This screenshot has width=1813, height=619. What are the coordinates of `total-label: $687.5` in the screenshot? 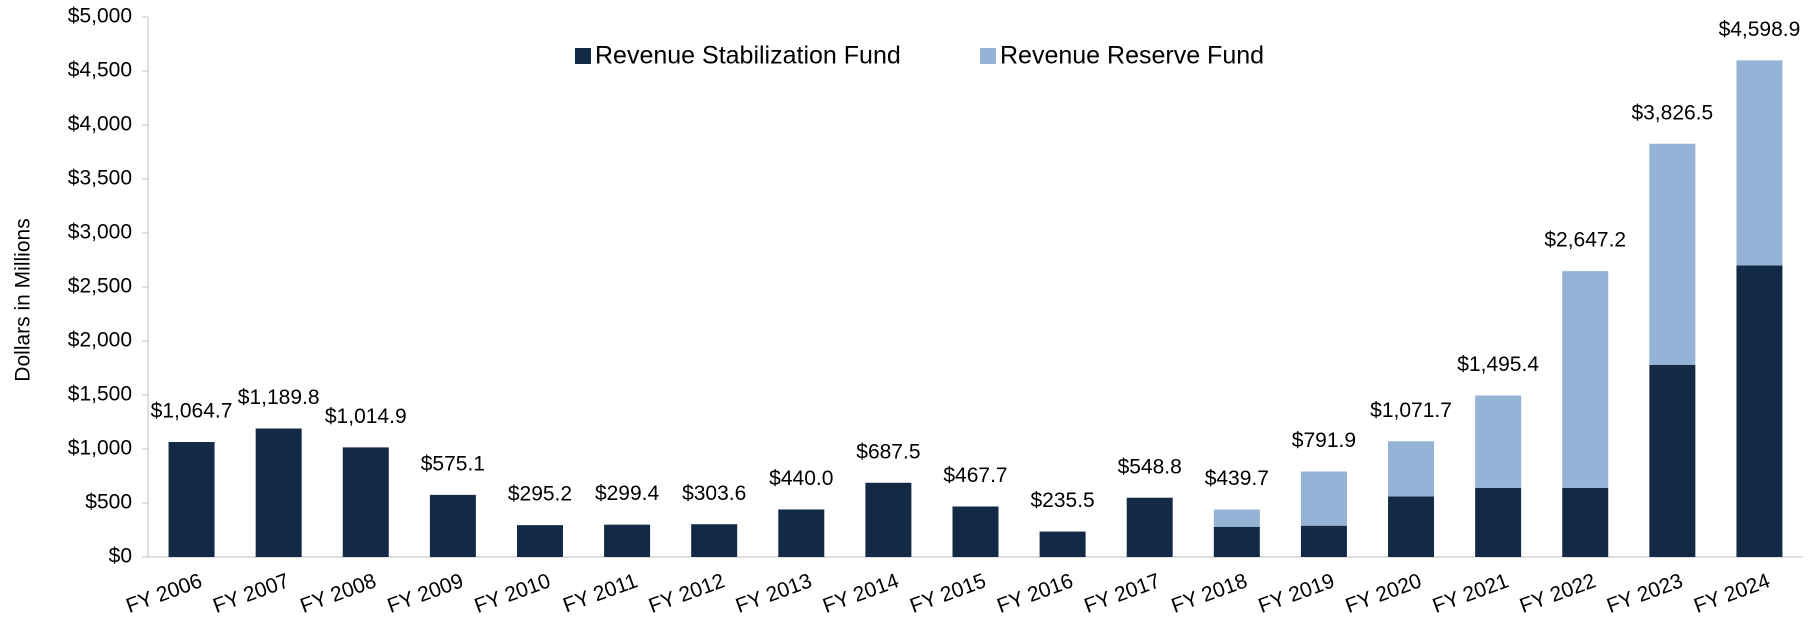 It's located at (888, 451).